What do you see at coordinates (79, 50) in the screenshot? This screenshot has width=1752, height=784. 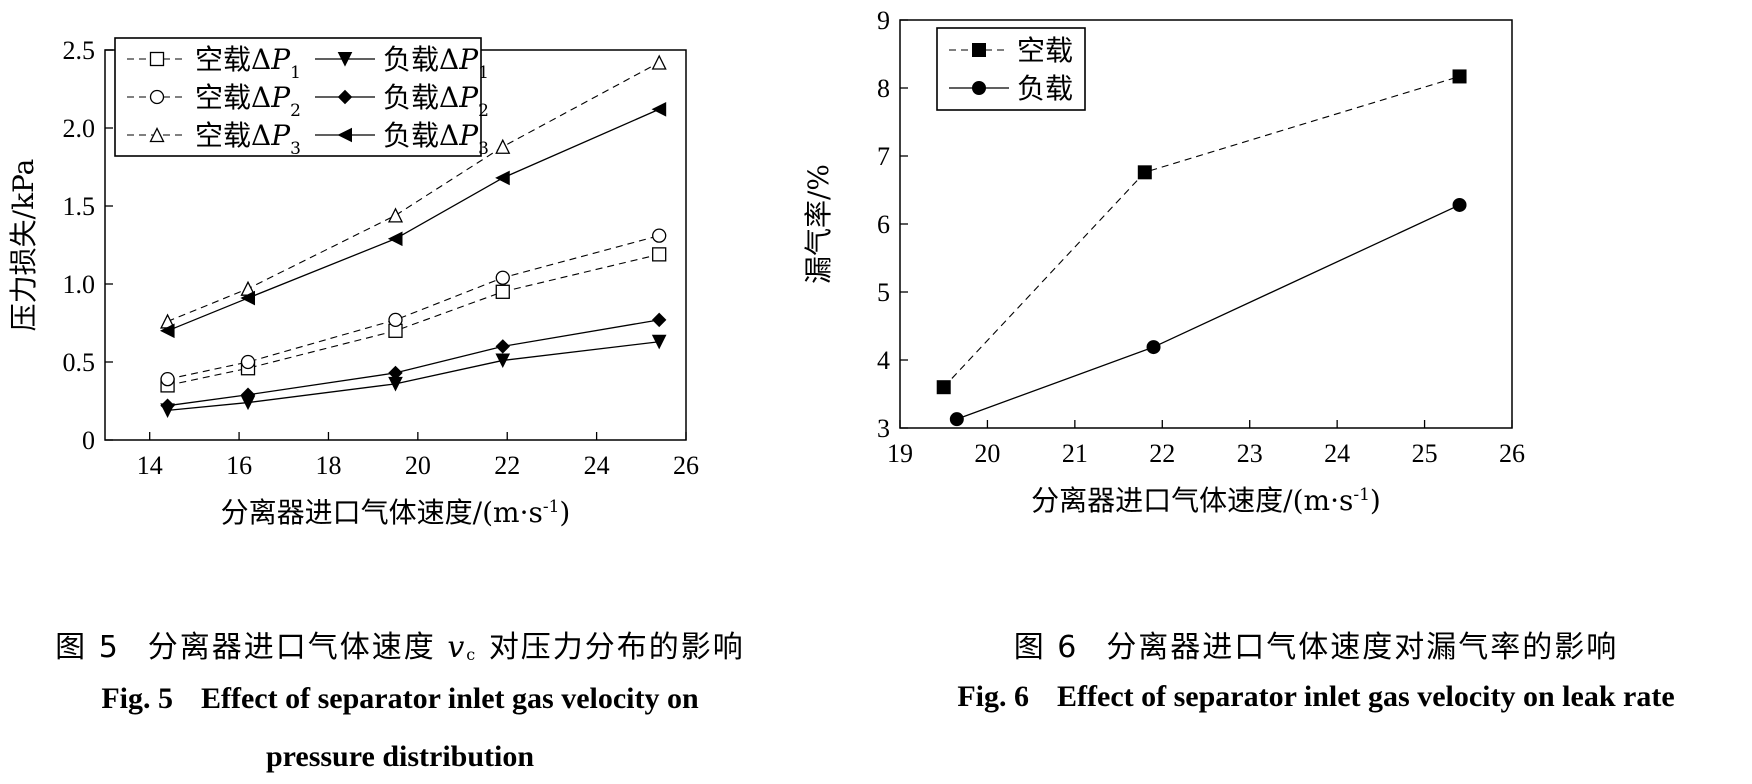 I see `fig5-ytick-label: 2.5` at bounding box center [79, 50].